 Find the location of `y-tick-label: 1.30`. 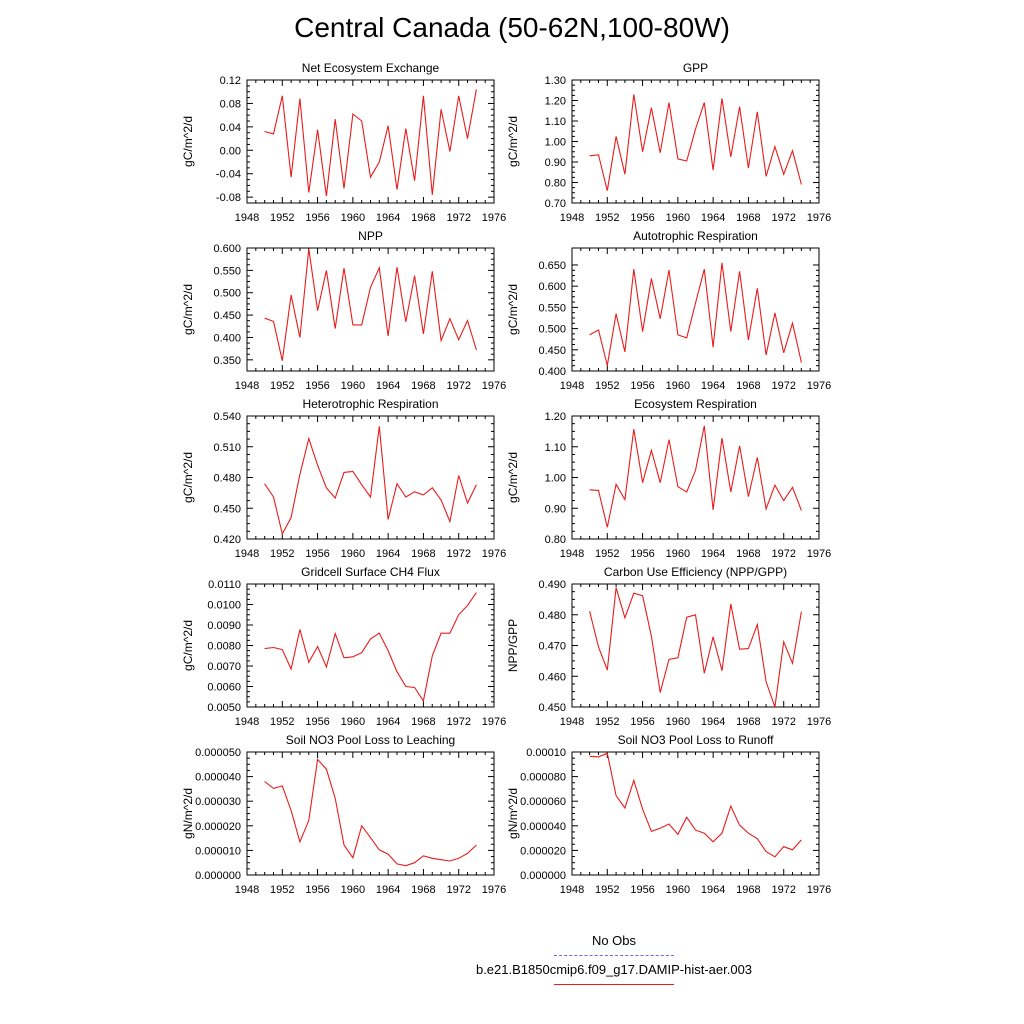

y-tick-label: 1.30 is located at coordinates (555, 81).